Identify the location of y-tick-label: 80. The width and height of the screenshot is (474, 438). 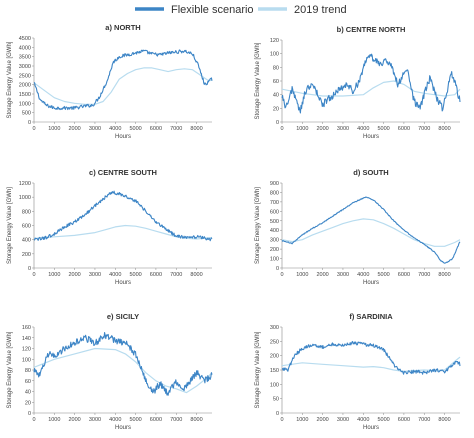
(28, 371).